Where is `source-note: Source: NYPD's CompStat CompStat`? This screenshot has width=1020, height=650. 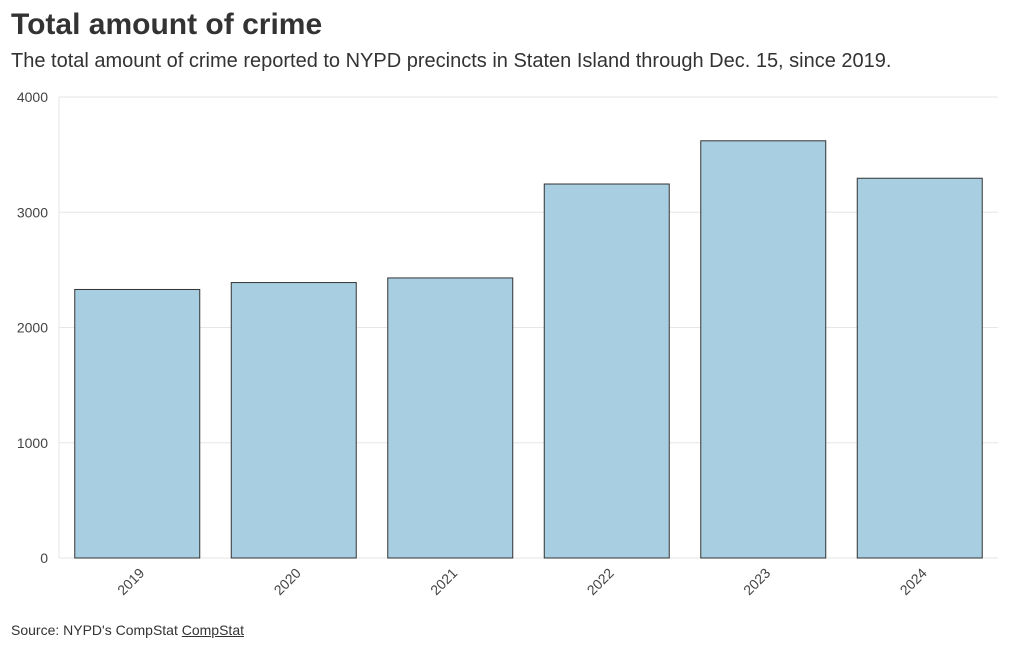 source-note: Source: NYPD's CompStat CompStat is located at coordinates (127, 630).